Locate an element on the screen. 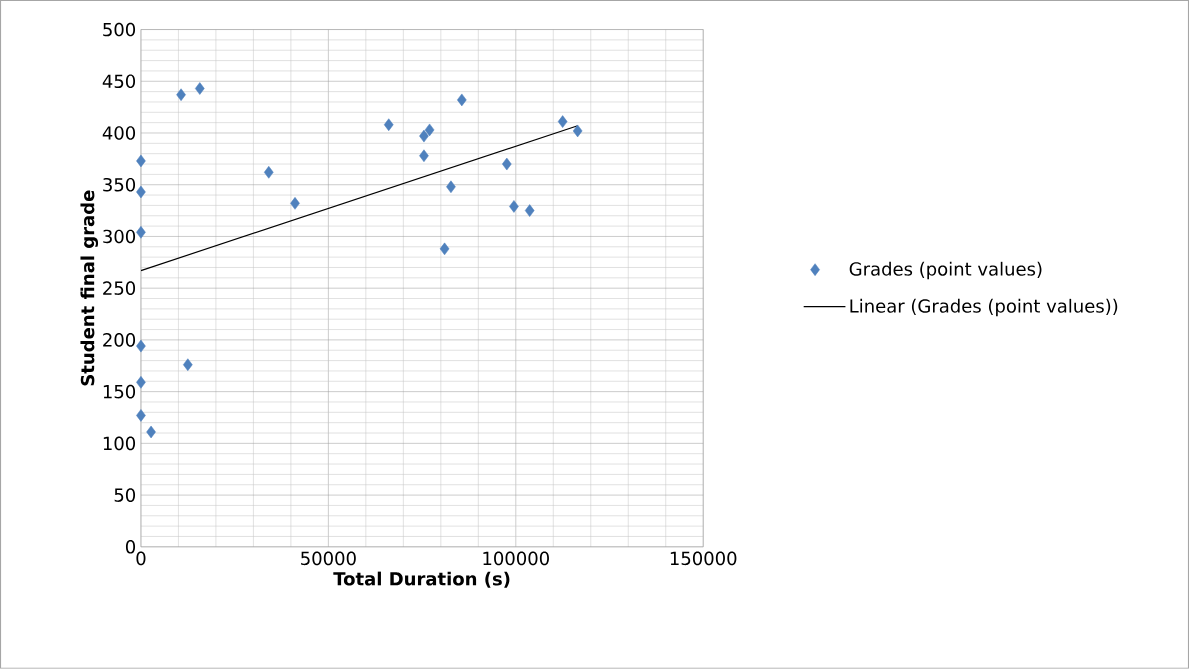  y-tick-label: 300 is located at coordinates (119, 236).